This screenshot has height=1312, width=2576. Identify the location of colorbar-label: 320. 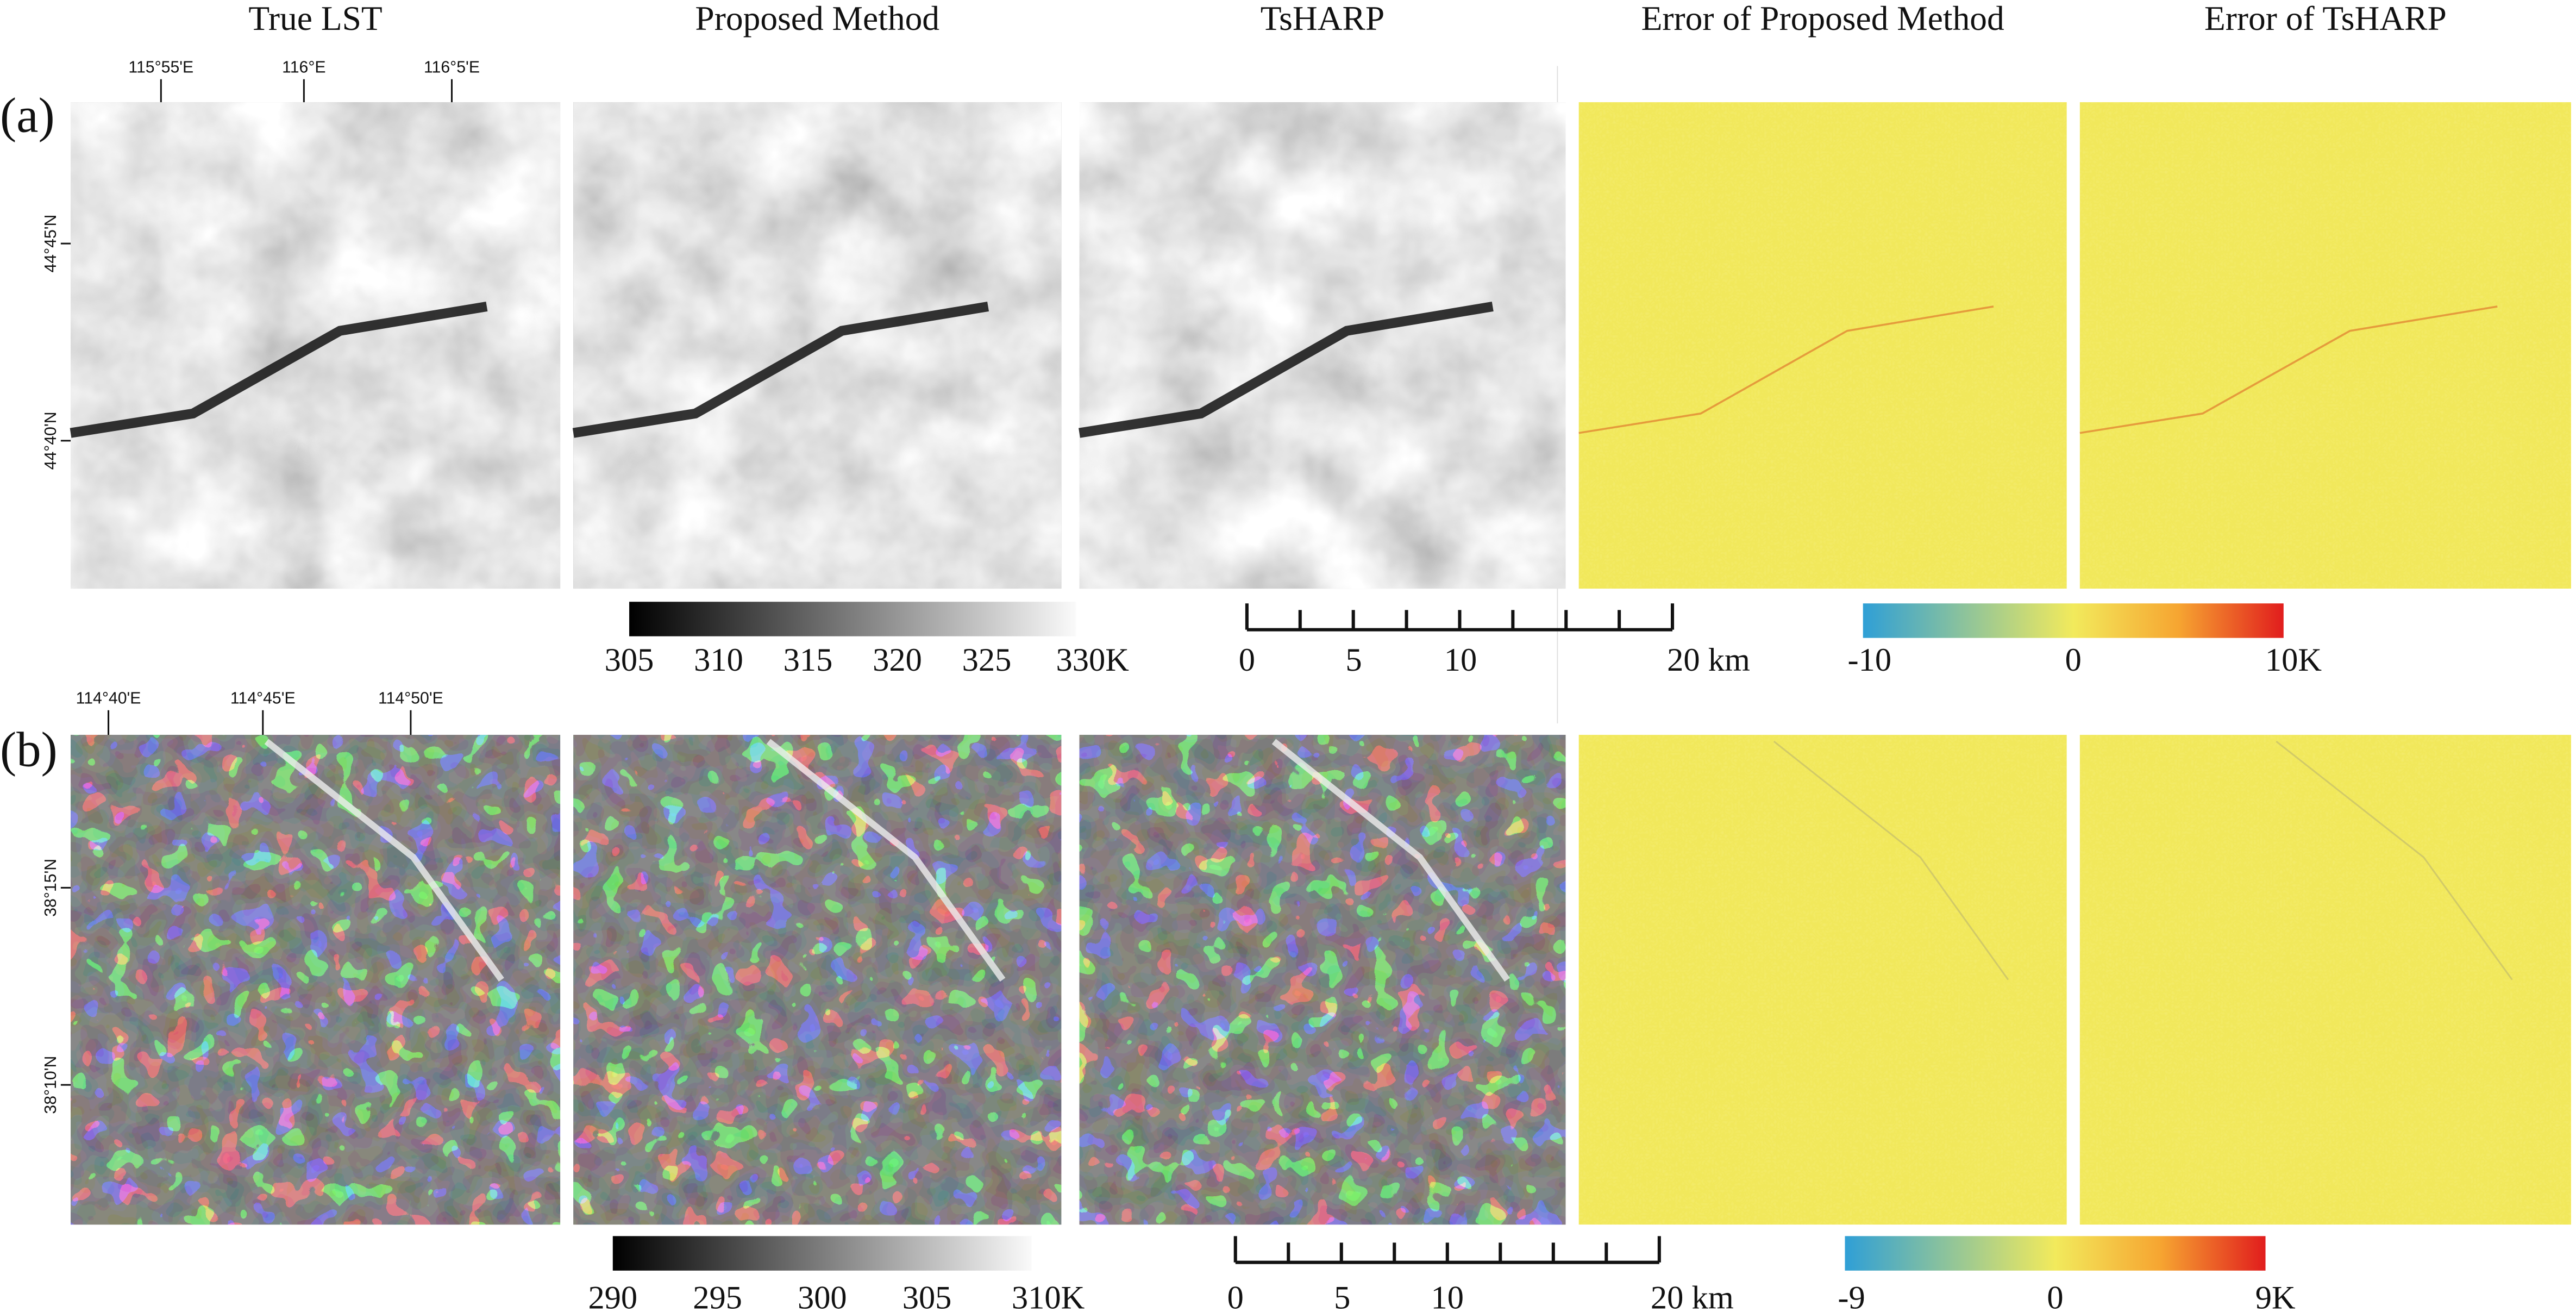
(897, 660).